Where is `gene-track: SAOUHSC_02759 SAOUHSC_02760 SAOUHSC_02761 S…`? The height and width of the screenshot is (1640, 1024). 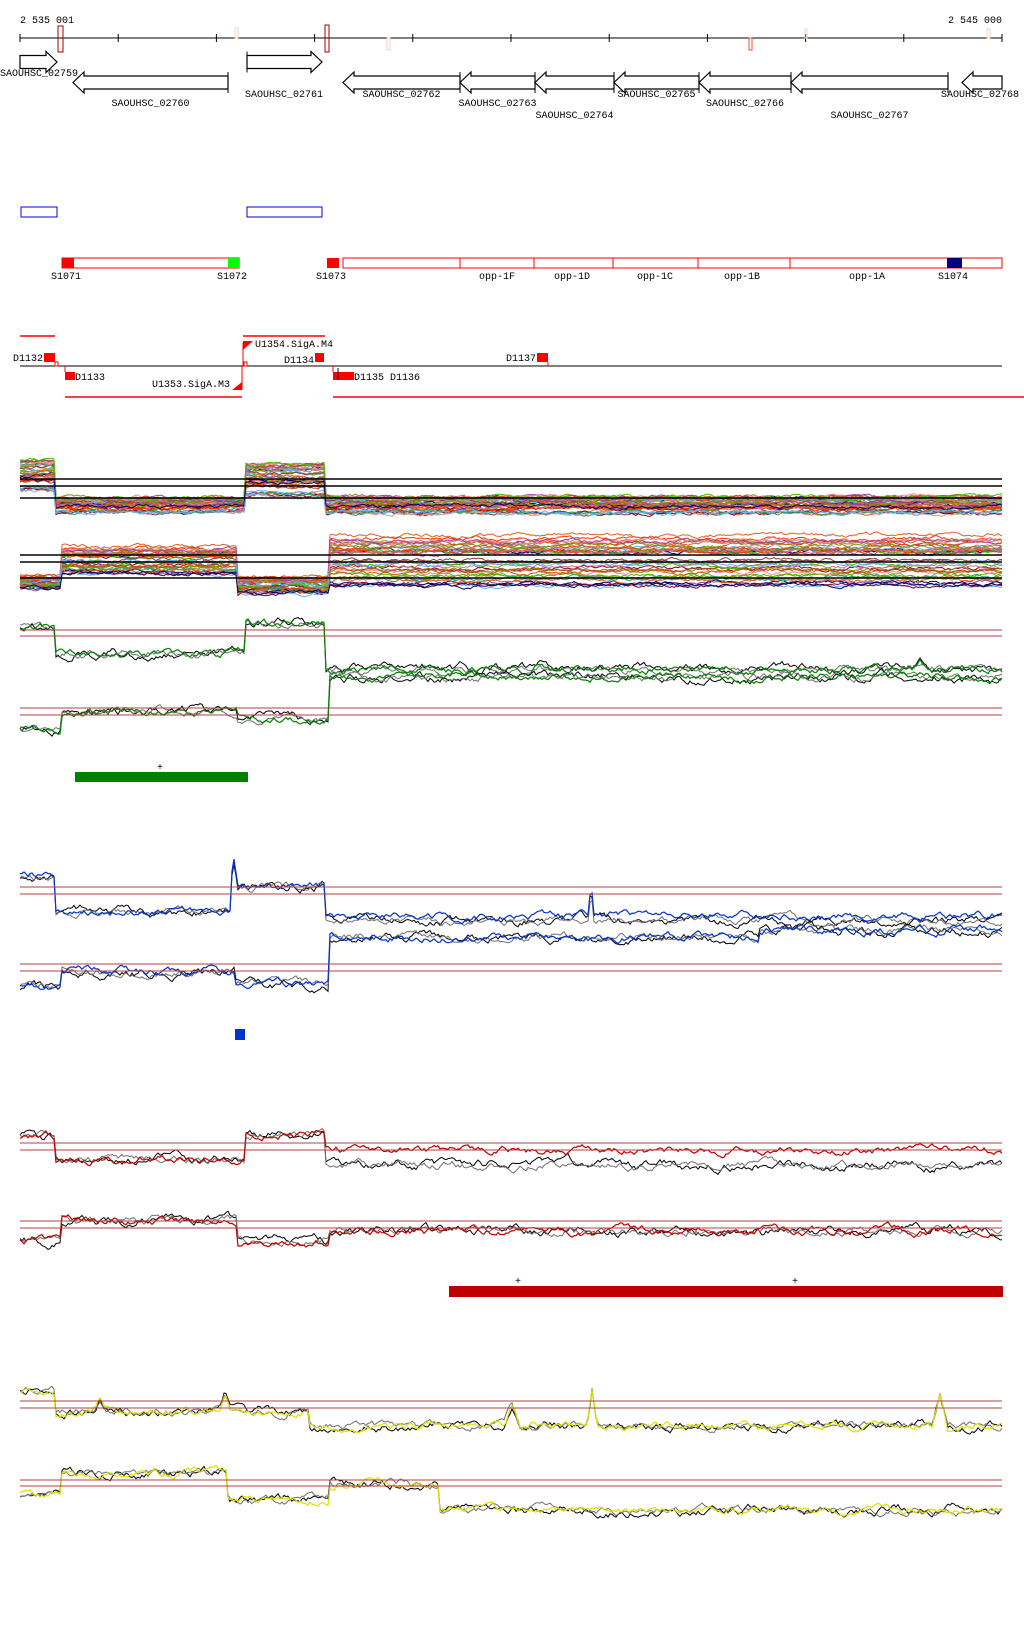 gene-track: SAOUHSC_02759 SAOUHSC_02760 SAOUHSC_02761 S… is located at coordinates (509, 86).